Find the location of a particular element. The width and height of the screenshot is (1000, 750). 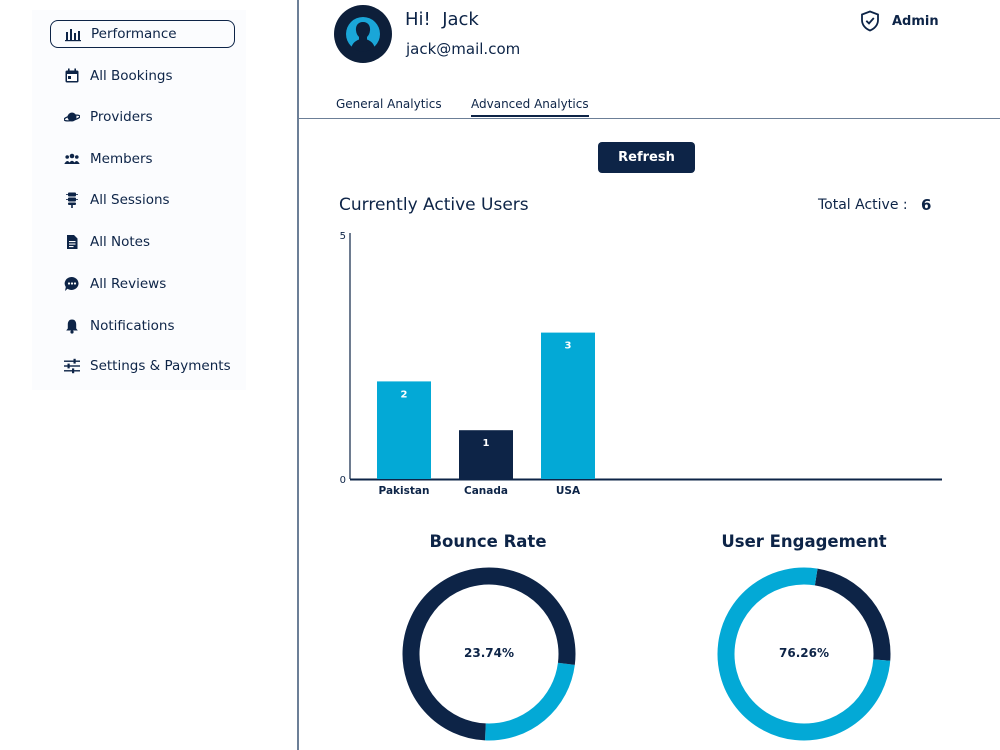

bounce-rate-value: 23.74% is located at coordinates (489, 653).